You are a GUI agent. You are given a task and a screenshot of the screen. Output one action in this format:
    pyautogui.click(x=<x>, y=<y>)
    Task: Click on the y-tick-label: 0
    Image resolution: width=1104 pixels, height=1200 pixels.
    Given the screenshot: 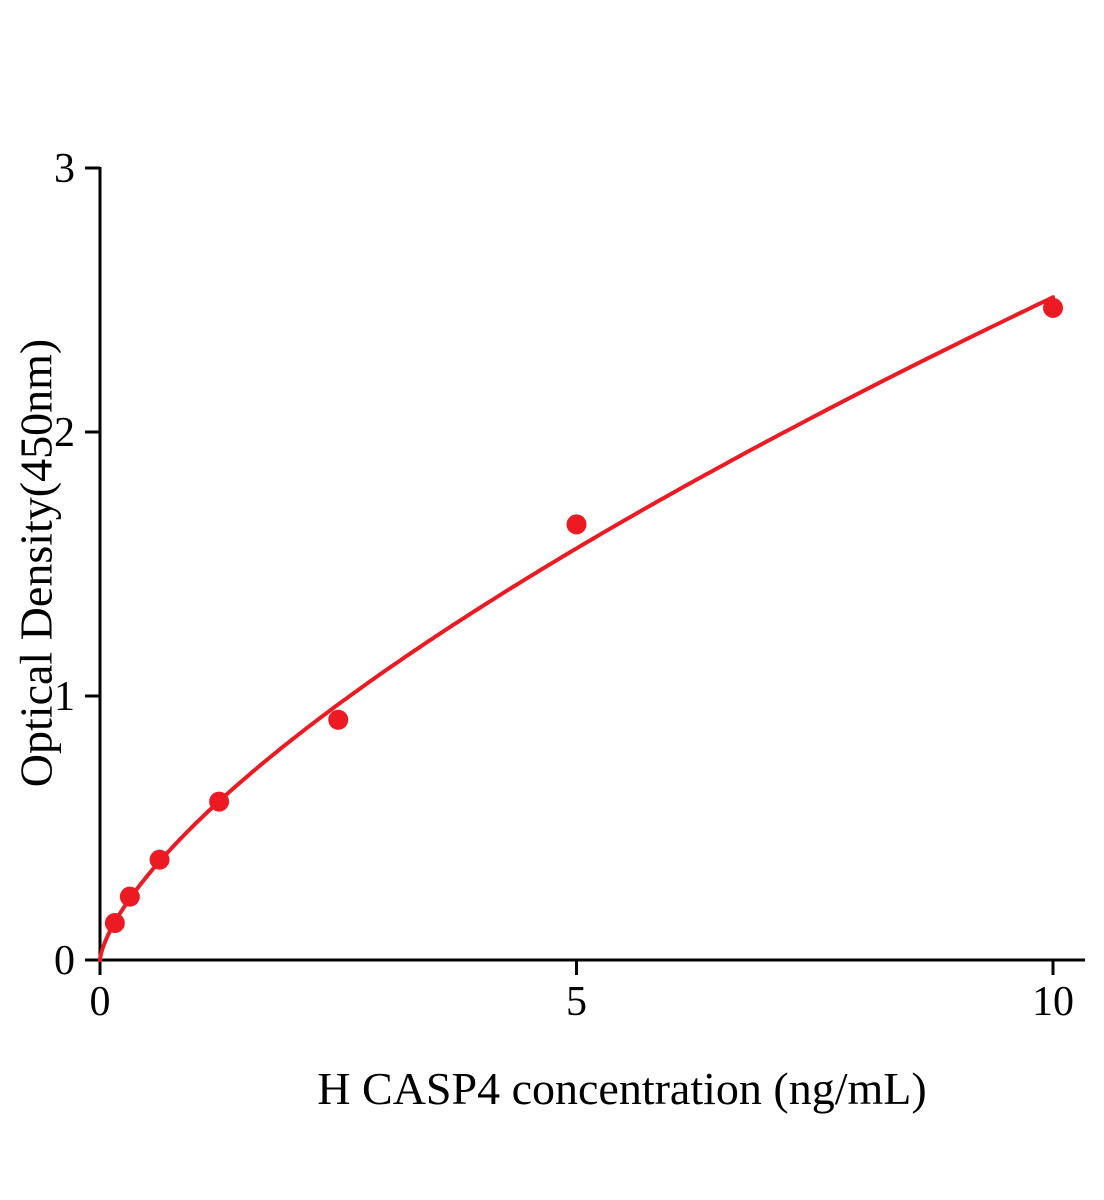 What is the action you would take?
    pyautogui.click(x=64, y=961)
    